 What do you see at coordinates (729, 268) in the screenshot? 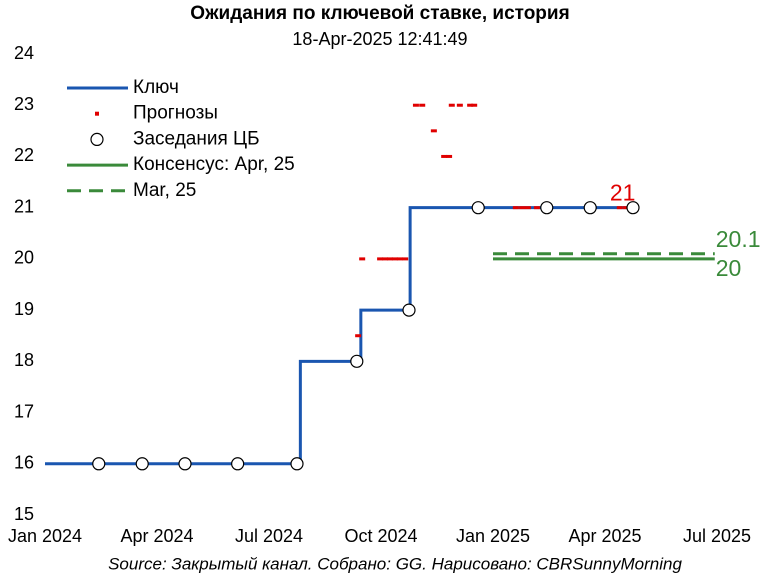
I see `end-label: 20` at bounding box center [729, 268].